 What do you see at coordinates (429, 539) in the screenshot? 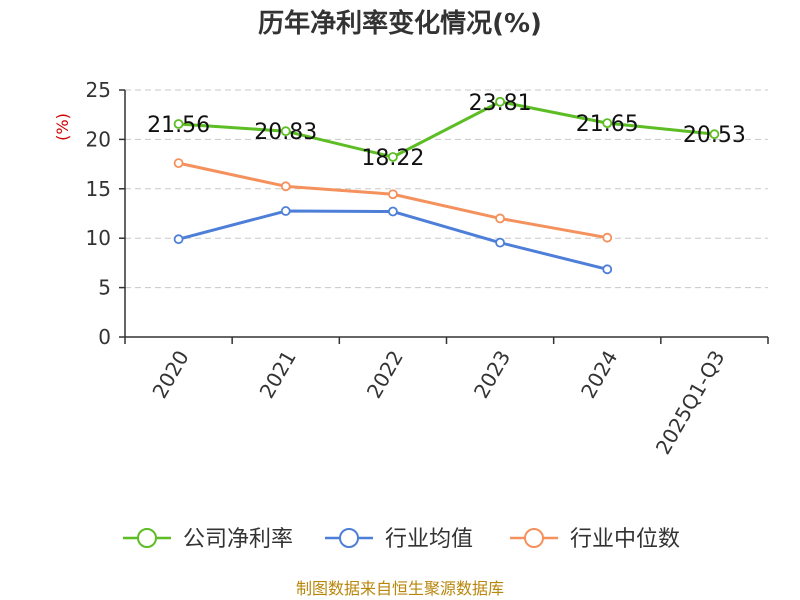
I see `legend-label: 行业均值` at bounding box center [429, 539].